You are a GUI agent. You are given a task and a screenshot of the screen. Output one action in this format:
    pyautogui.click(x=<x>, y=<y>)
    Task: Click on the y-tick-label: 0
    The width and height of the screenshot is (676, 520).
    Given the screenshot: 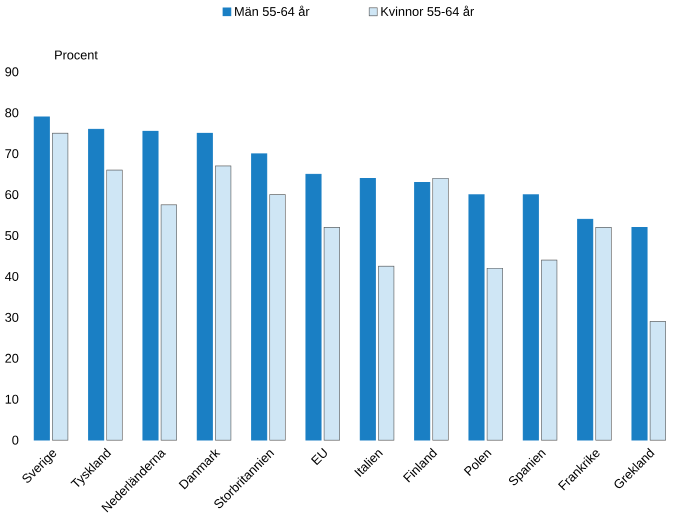 What is the action you would take?
    pyautogui.click(x=15, y=440)
    